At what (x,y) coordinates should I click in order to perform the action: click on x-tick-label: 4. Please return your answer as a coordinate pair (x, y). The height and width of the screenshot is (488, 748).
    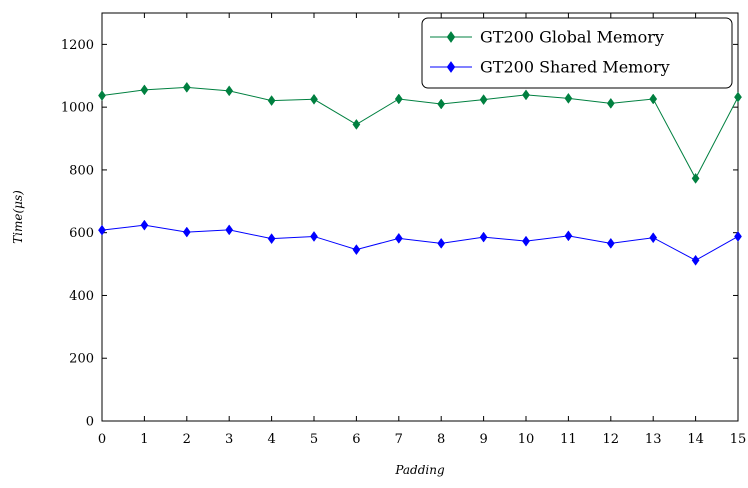
    Looking at the image, I should click on (271, 439).